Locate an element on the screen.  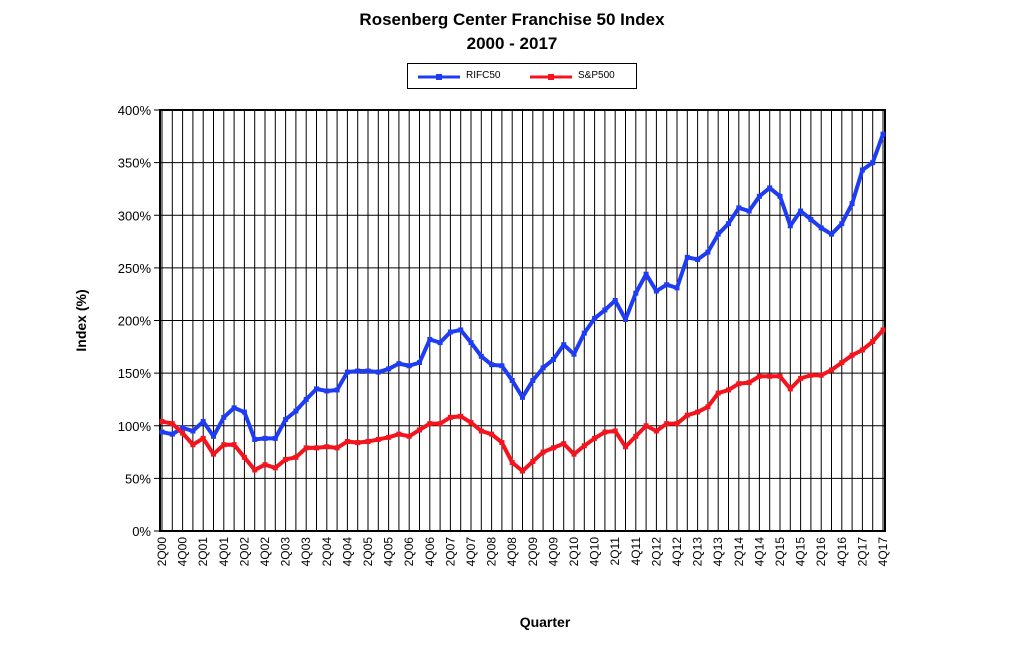
x-tick-label: 4Q11 is located at coordinates (636, 551).